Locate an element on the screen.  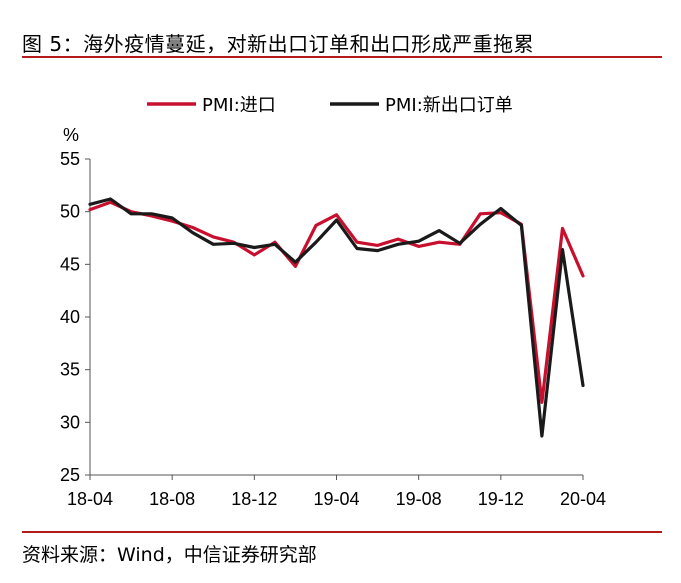
legend-label-import: PMI:进口 is located at coordinates (239, 105).